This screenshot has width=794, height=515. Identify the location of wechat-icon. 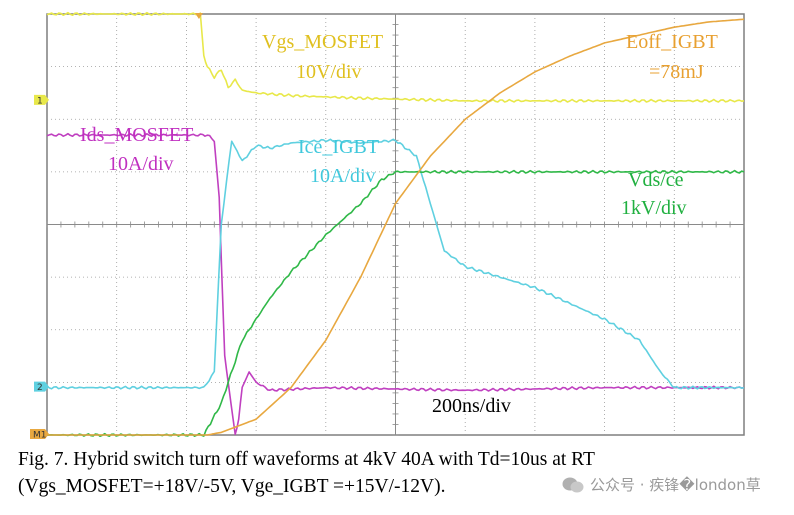
(573, 484).